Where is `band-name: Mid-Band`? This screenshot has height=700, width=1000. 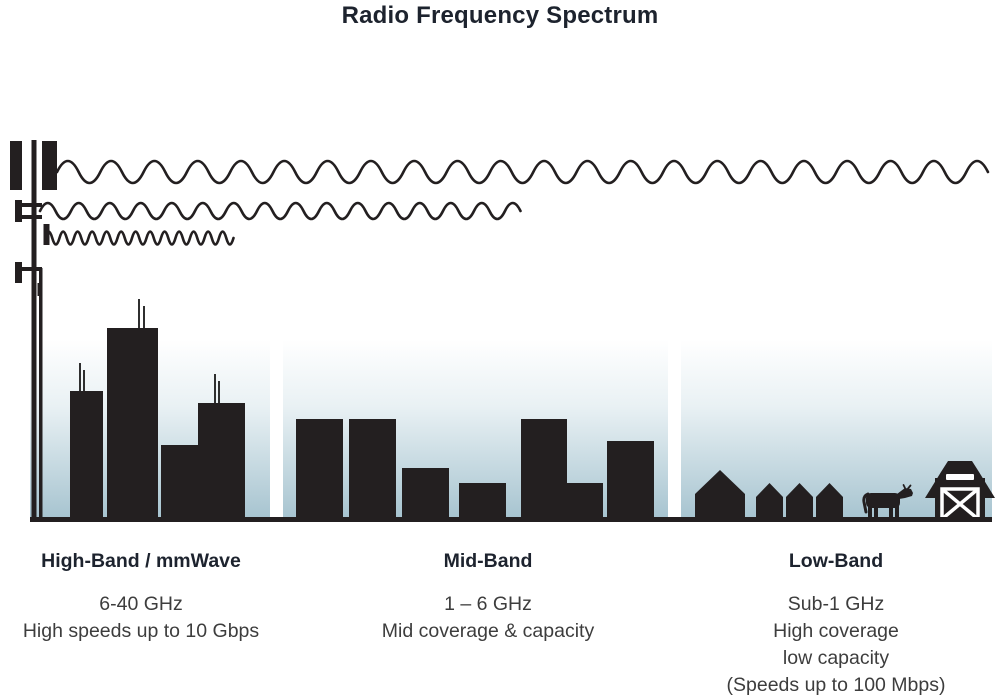 band-name: Mid-Band is located at coordinates (488, 561).